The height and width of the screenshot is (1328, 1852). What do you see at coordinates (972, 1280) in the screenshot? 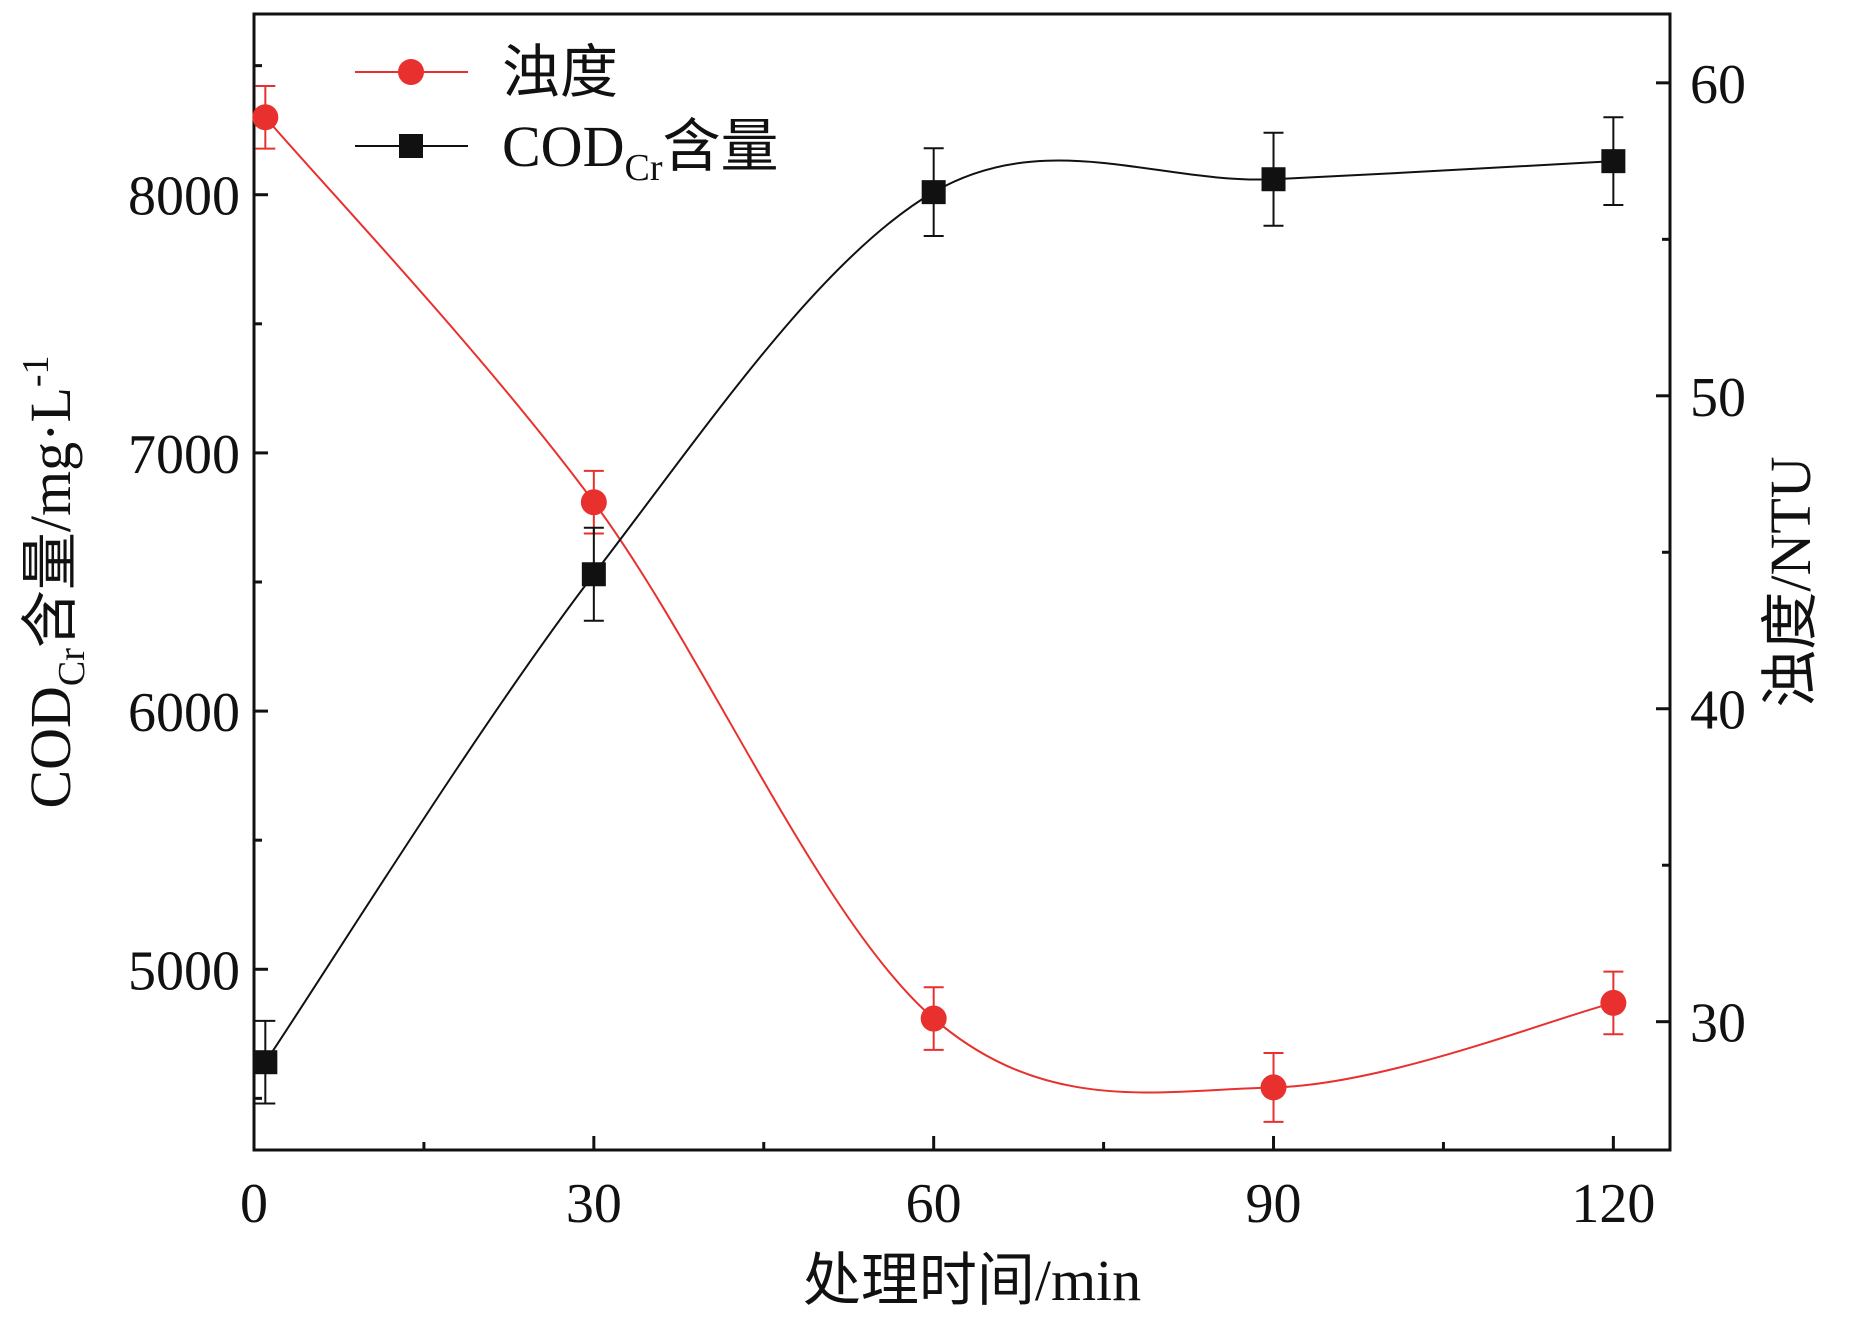
I see `x-axis-title: 处理时间/min` at bounding box center [972, 1280].